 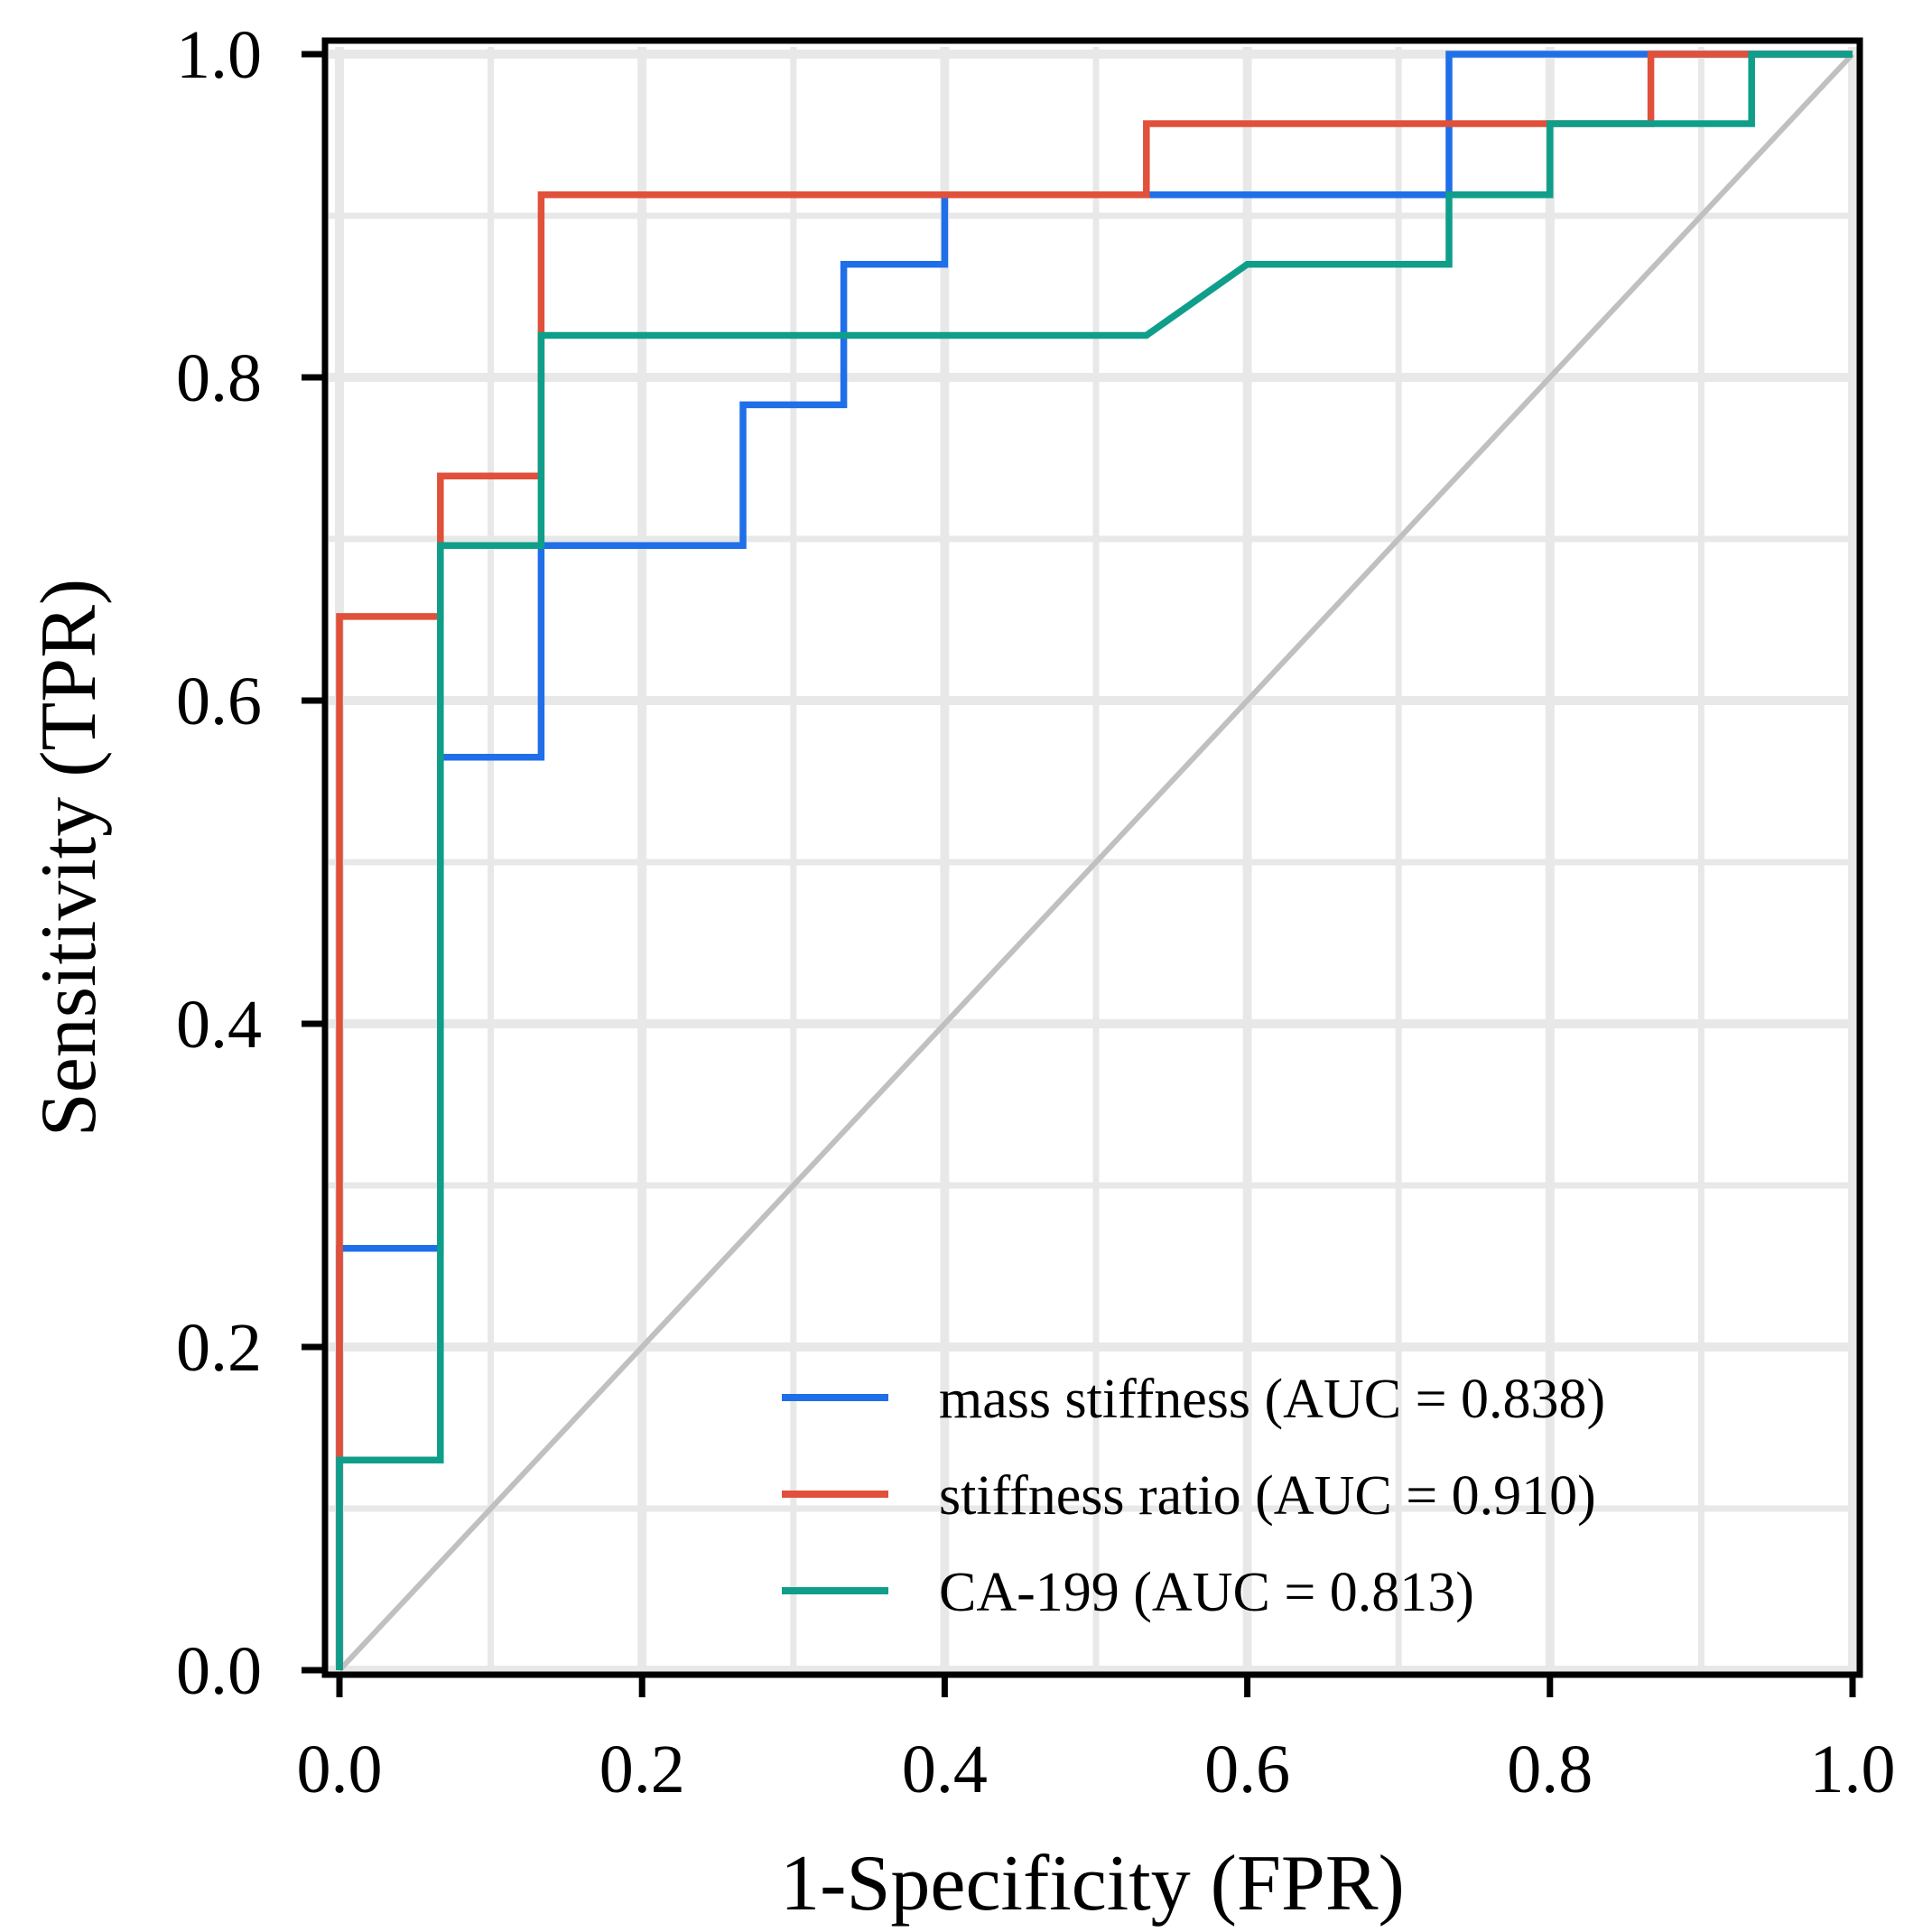 What do you see at coordinates (219, 55) in the screenshot?
I see `y-tick-label: 1.0` at bounding box center [219, 55].